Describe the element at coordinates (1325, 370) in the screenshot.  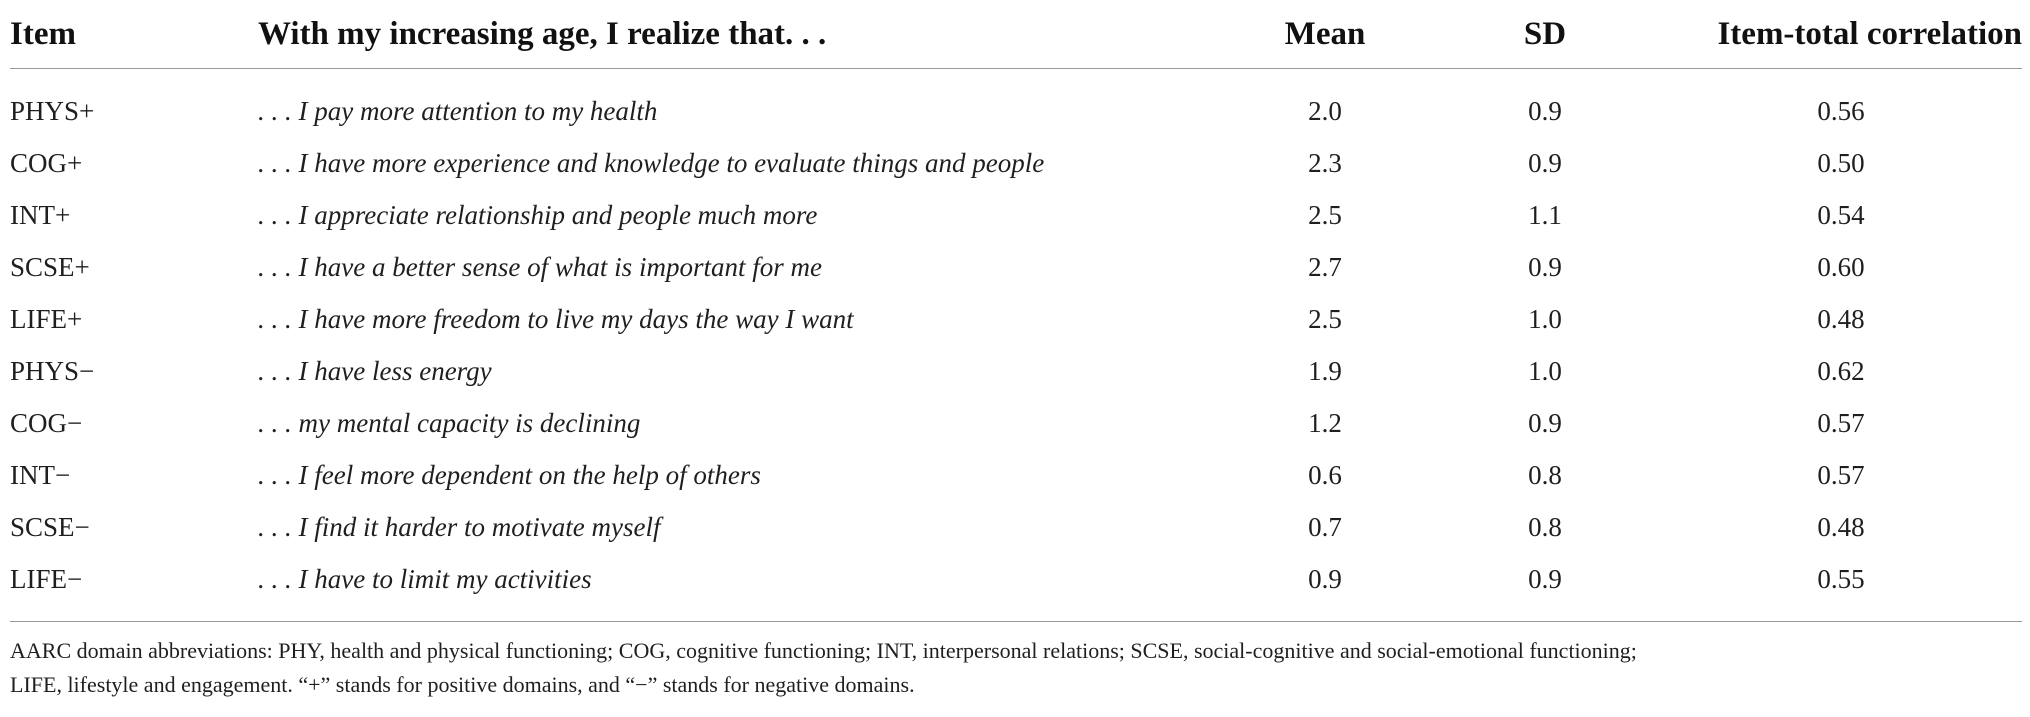
I see `cell-mean: 1.9` at that location.